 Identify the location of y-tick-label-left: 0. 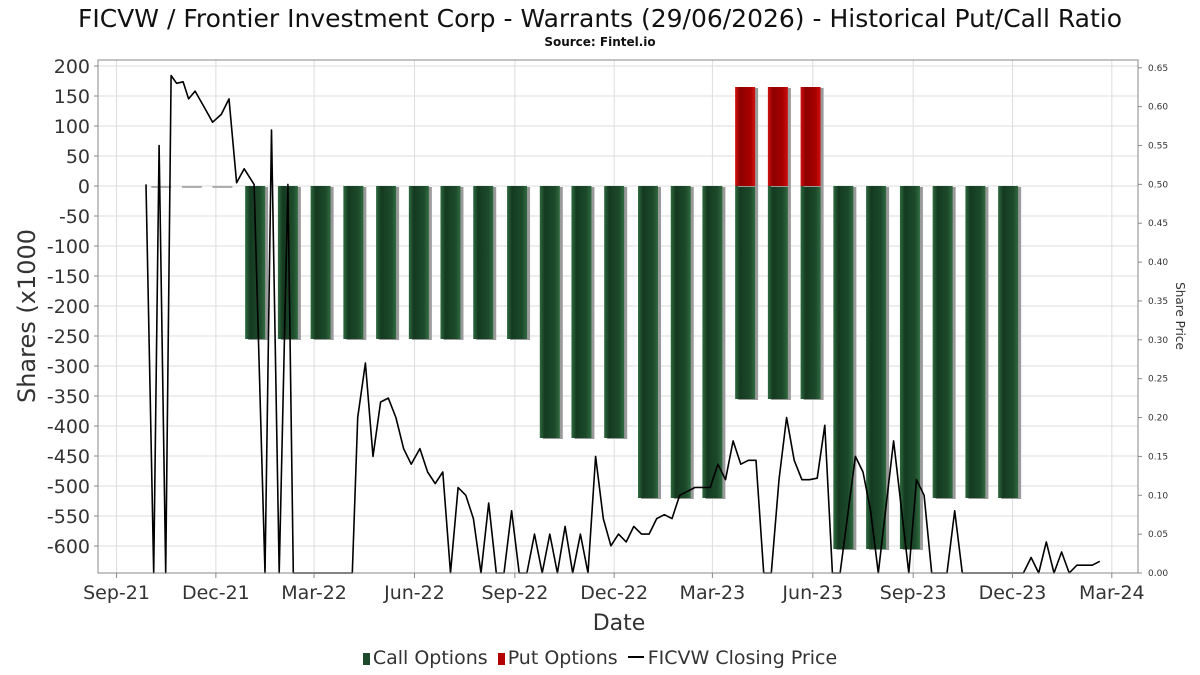
(84, 187).